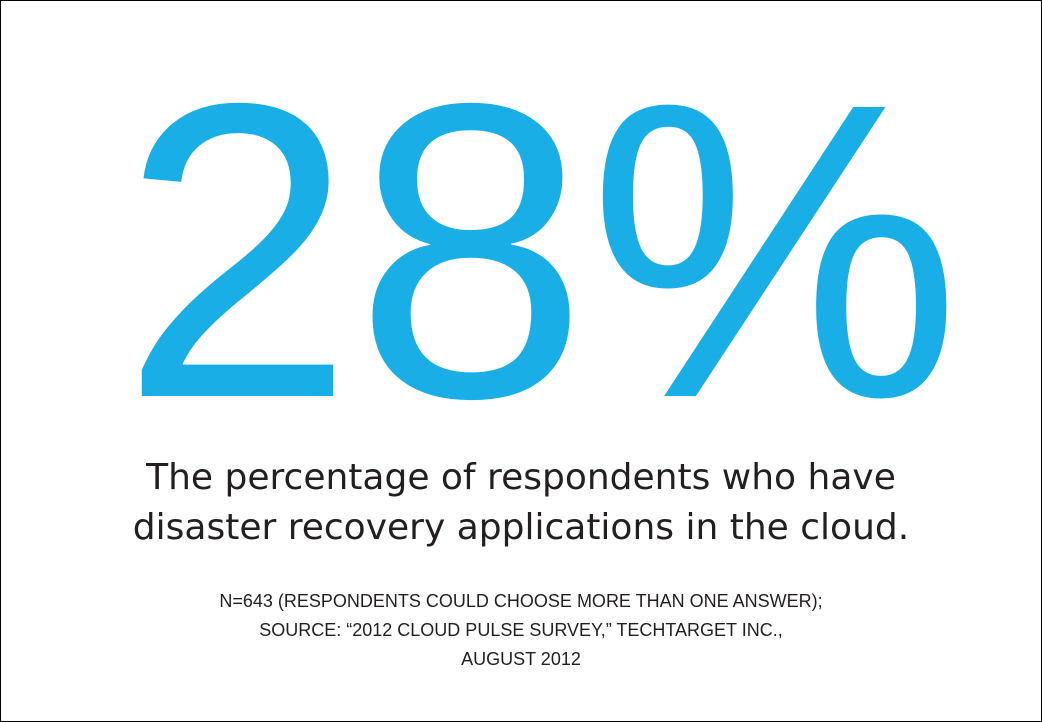  I want to click on source-line: AUGUST 2012, so click(521, 659).